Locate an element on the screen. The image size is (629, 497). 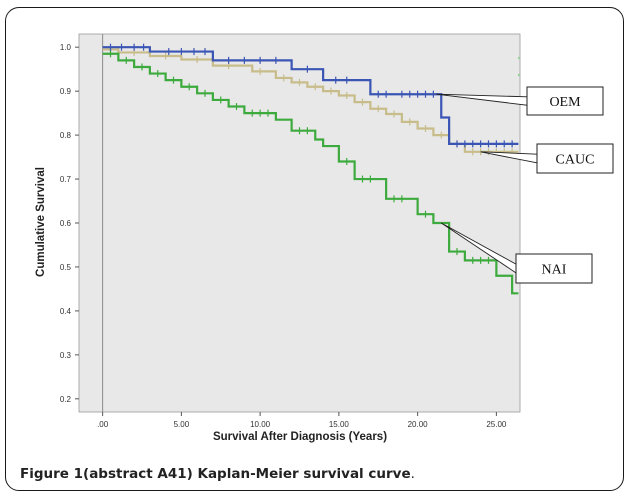
y-tick-label: 1.0 is located at coordinates (66, 47).